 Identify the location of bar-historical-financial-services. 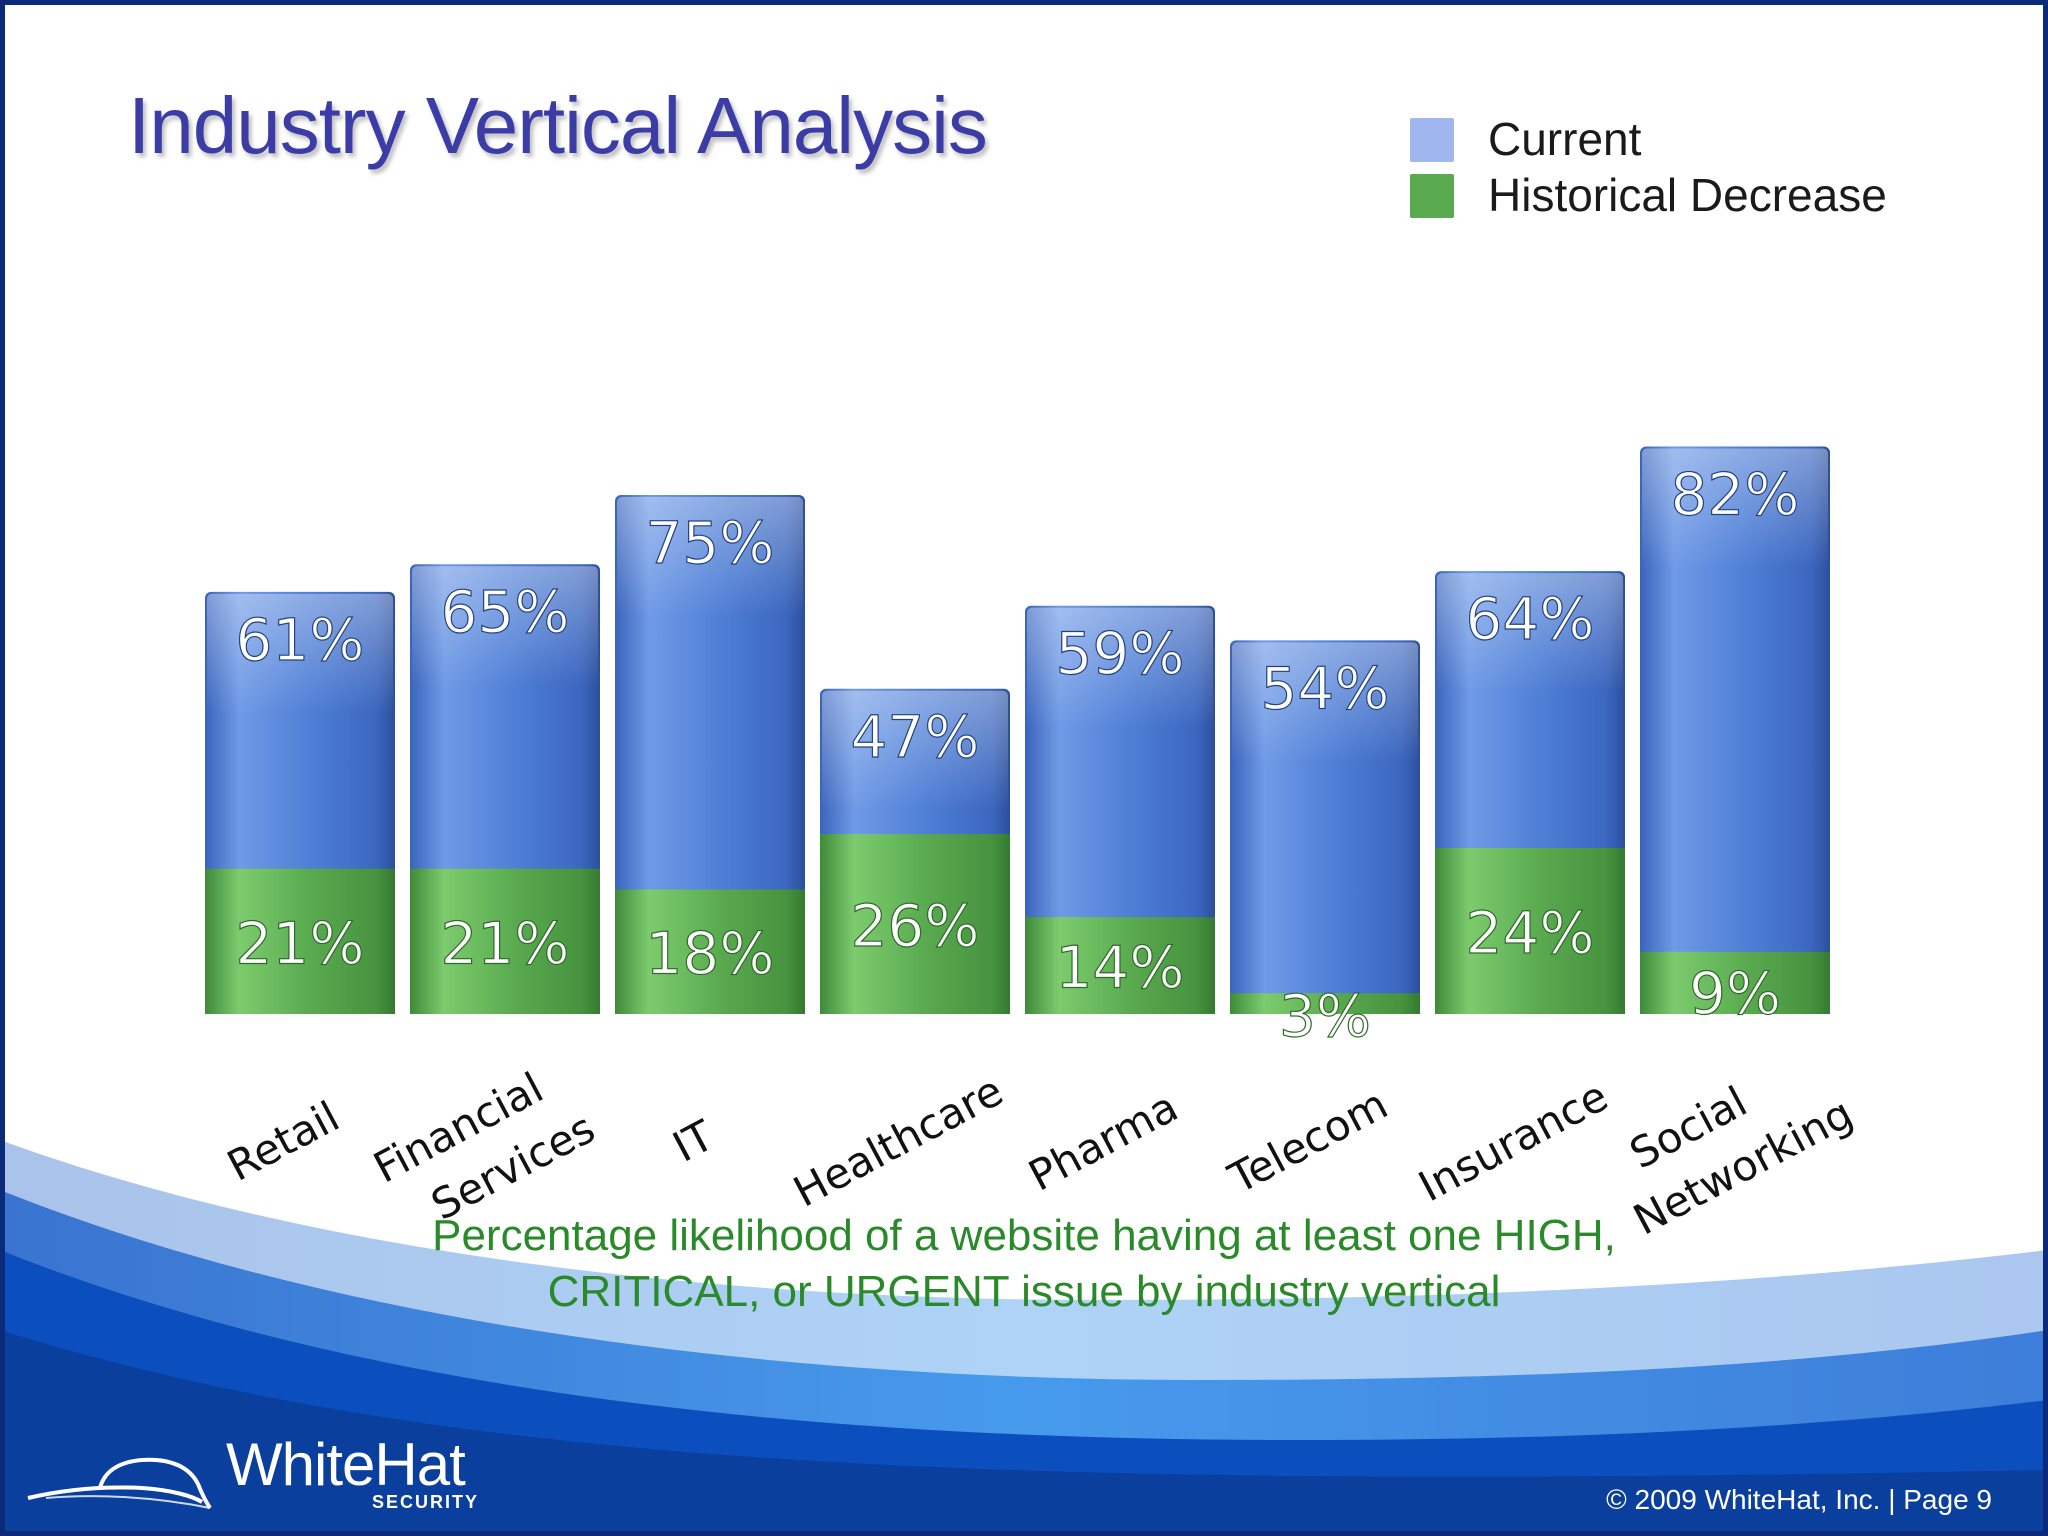
(505, 941).